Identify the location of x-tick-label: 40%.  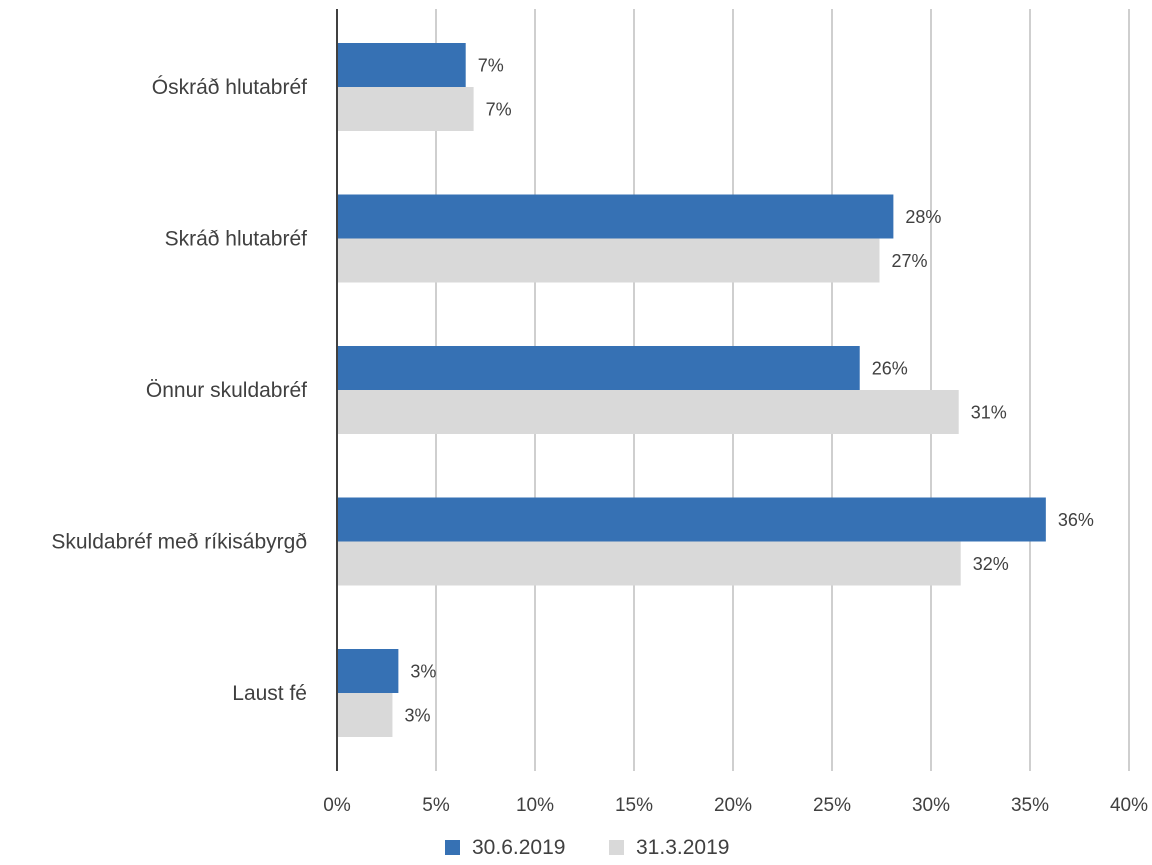
(1129, 805).